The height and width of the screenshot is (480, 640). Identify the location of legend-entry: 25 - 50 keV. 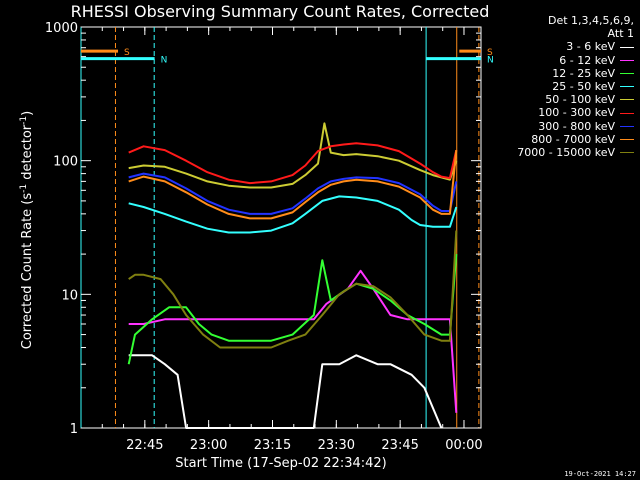
(559, 86).